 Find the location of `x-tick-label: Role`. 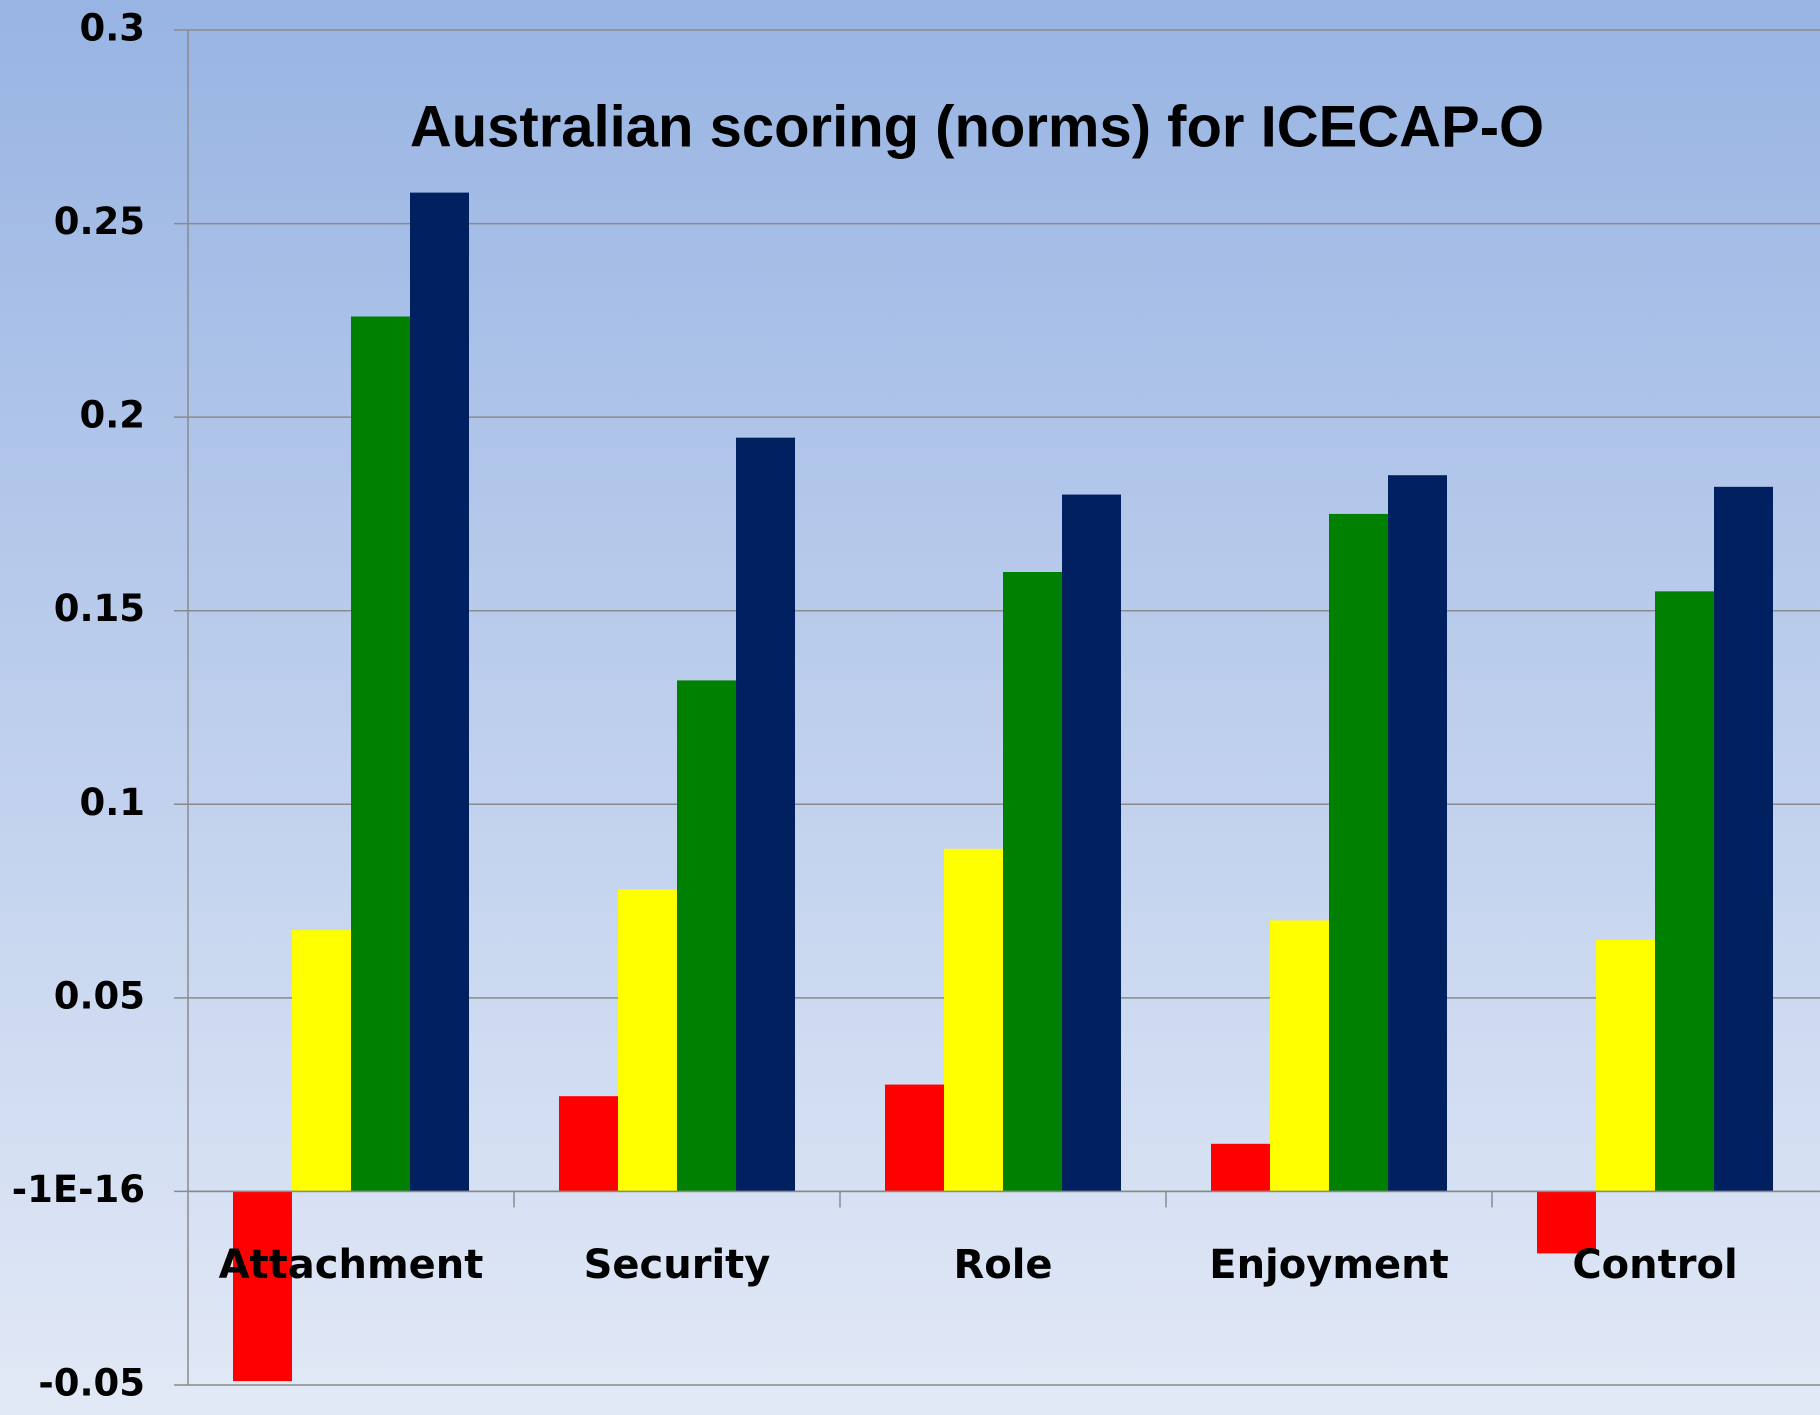

x-tick-label: Role is located at coordinates (1002, 1265).